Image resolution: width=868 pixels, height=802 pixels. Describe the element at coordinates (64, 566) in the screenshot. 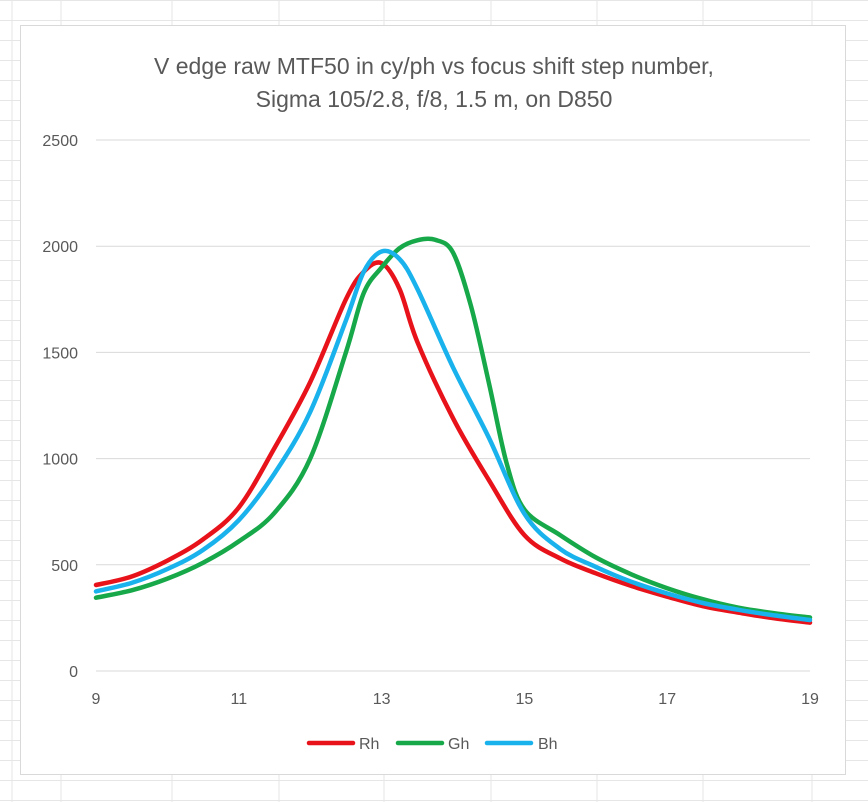

I see `y-tick-label: 500` at that location.